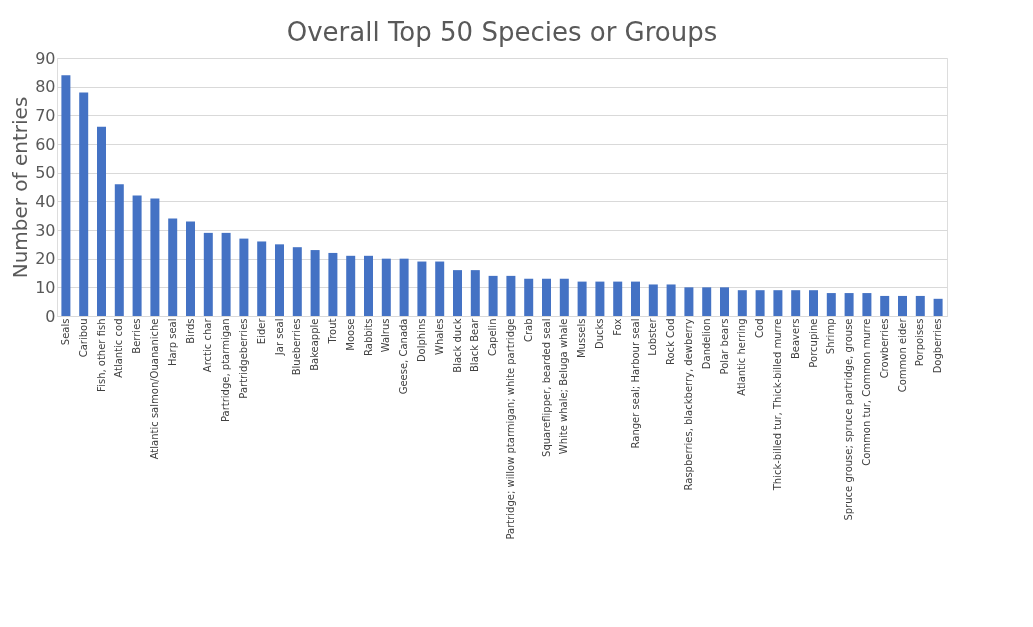 Image resolution: width=1033 pixels, height=627 pixels. What do you see at coordinates (510, 429) in the screenshot?
I see `x-tick-label: Partridge; willow ptarmigan; white partridge` at bounding box center [510, 429].